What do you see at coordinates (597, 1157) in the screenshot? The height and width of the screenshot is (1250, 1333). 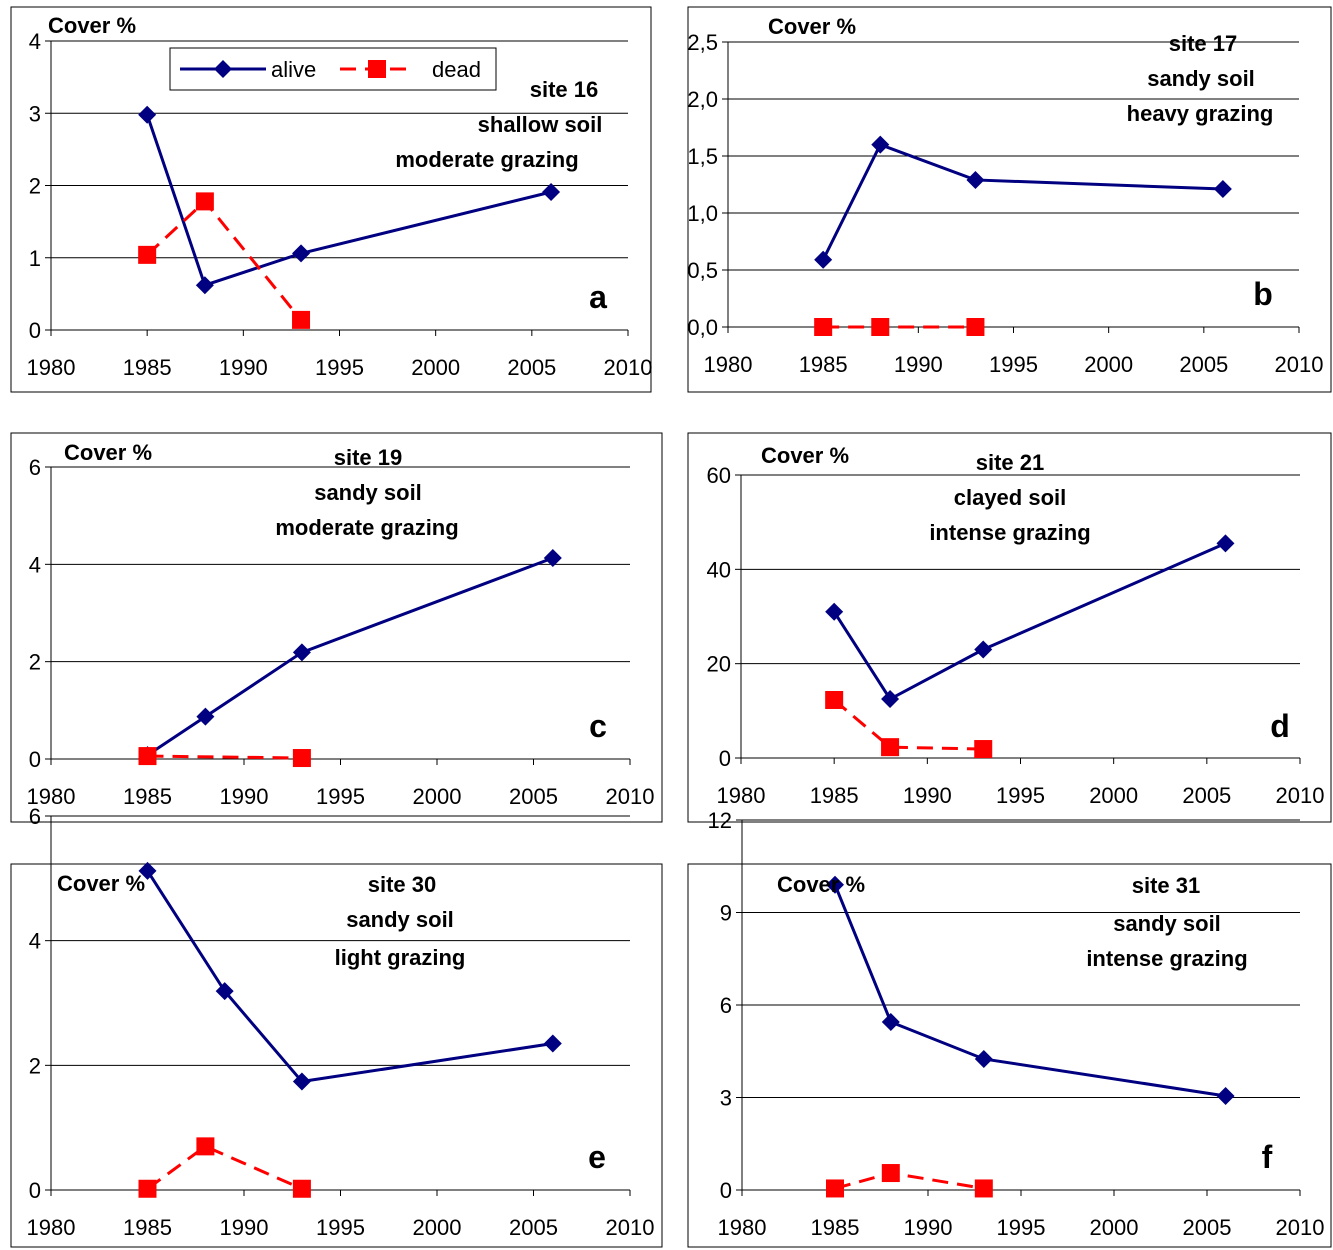 I see `panel-letter: e` at bounding box center [597, 1157].